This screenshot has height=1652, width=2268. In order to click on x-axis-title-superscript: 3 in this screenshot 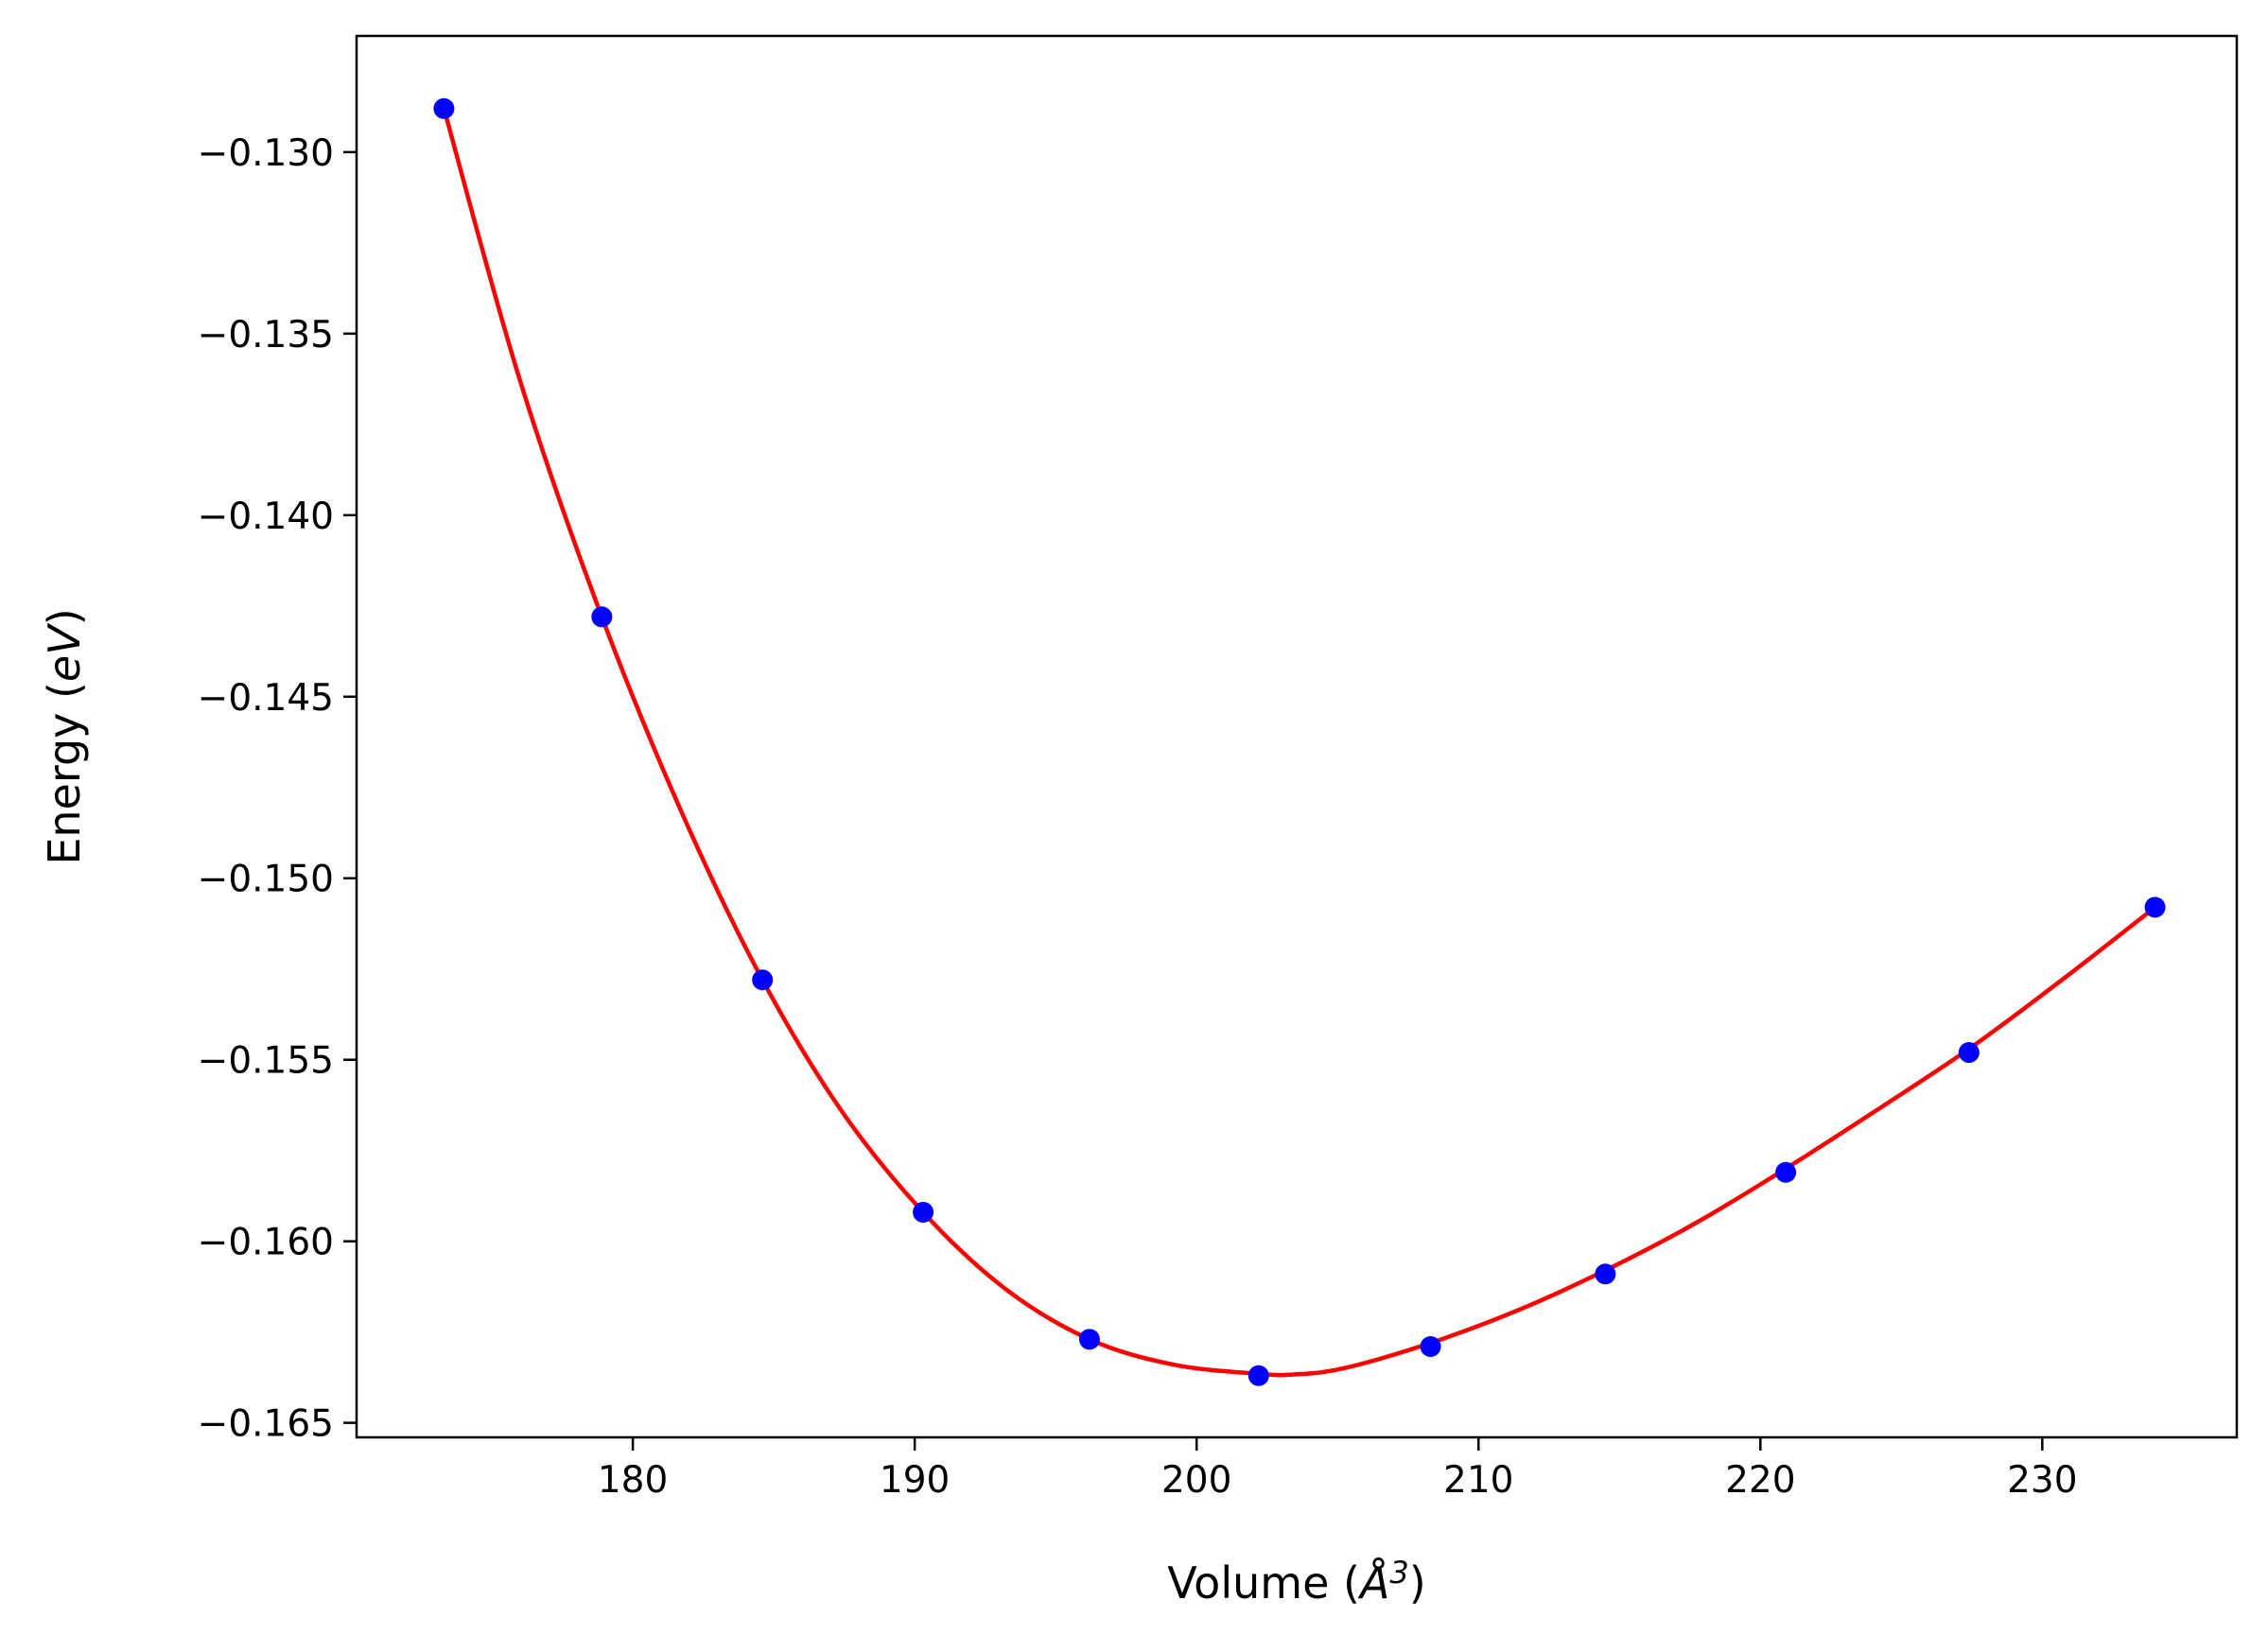, I will do `click(1398, 1573)`.